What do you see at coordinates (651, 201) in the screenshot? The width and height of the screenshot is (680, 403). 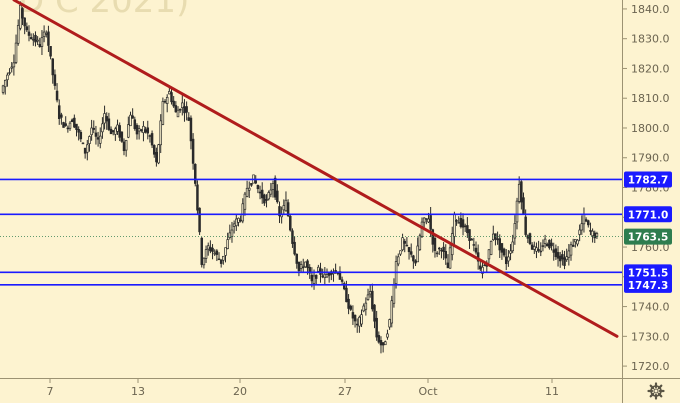 I see `price-axis-bg` at bounding box center [651, 201].